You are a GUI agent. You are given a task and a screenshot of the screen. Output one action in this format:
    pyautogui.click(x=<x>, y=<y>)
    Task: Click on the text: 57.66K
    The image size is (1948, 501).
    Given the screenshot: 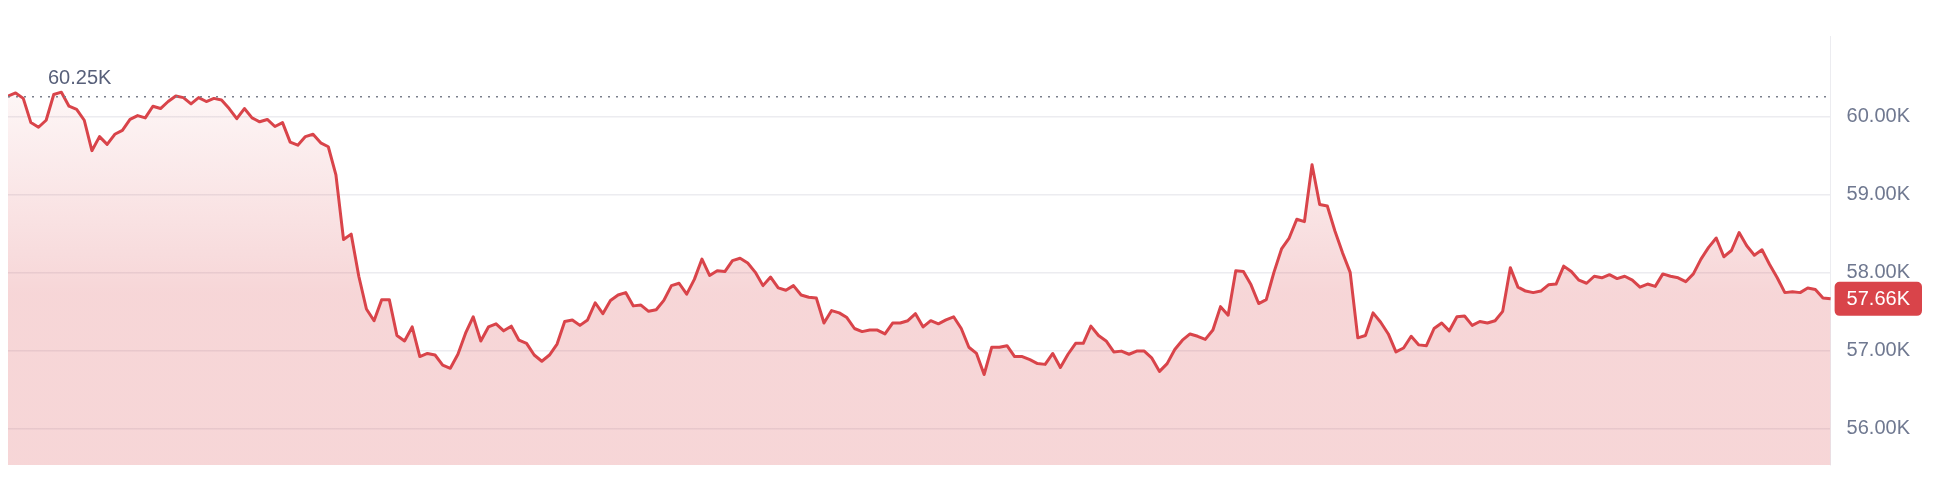 What is the action you would take?
    pyautogui.click(x=1878, y=298)
    